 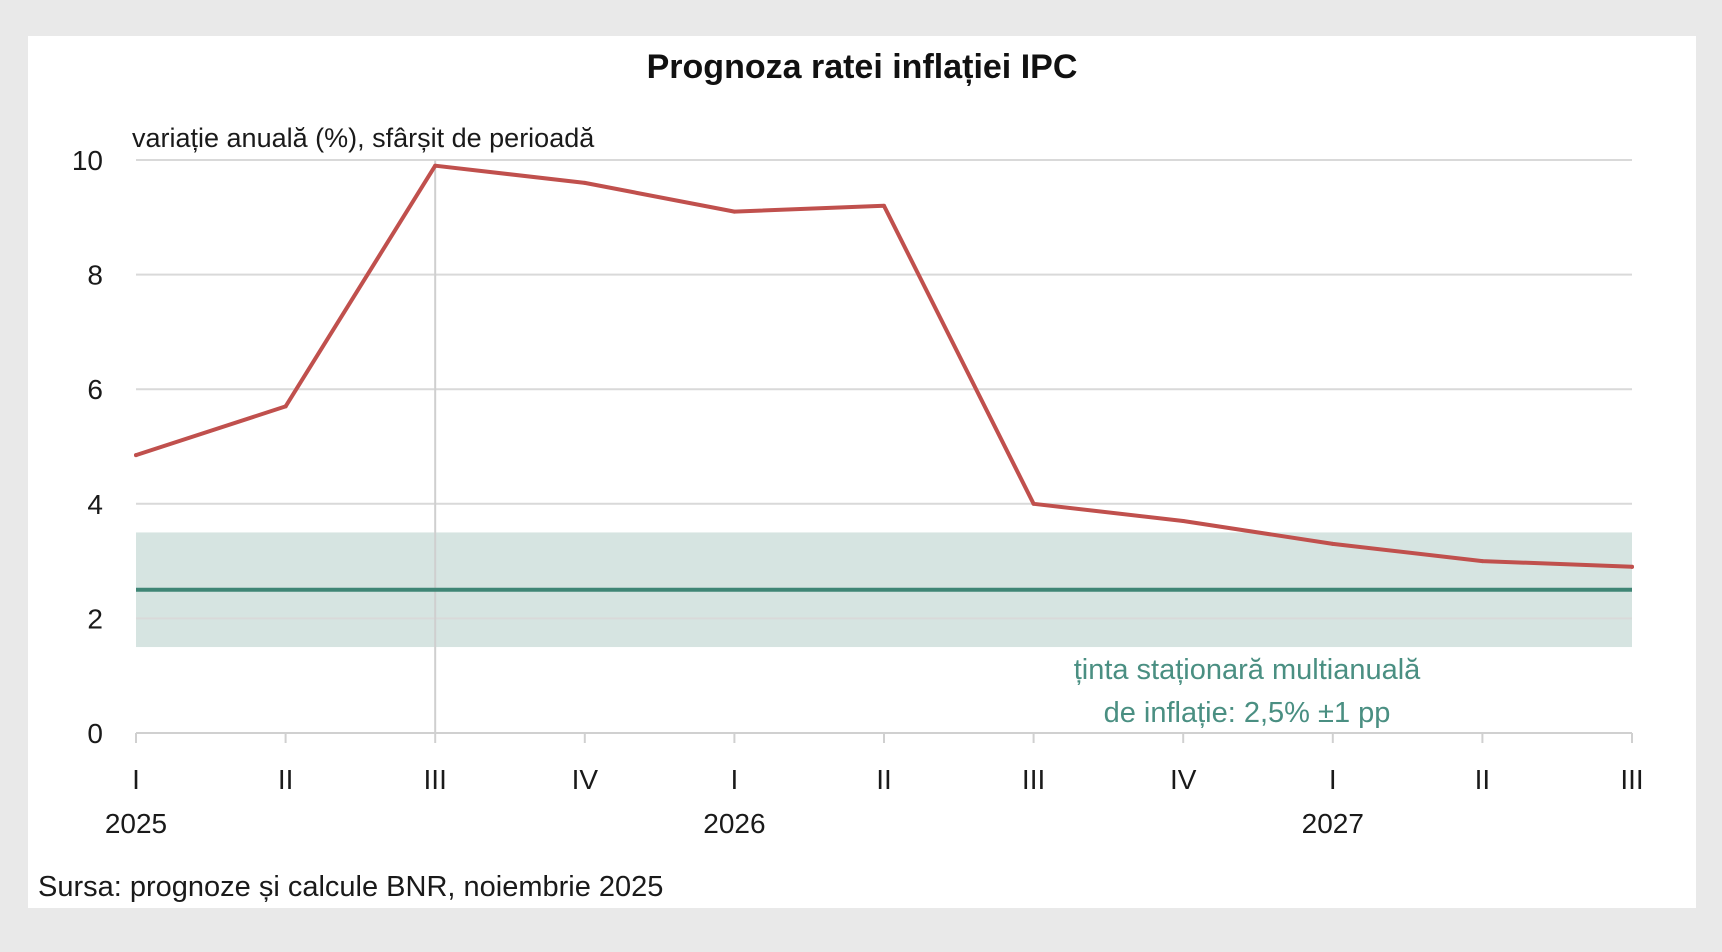 What do you see at coordinates (95, 275) in the screenshot?
I see `y-tick-label: 8` at bounding box center [95, 275].